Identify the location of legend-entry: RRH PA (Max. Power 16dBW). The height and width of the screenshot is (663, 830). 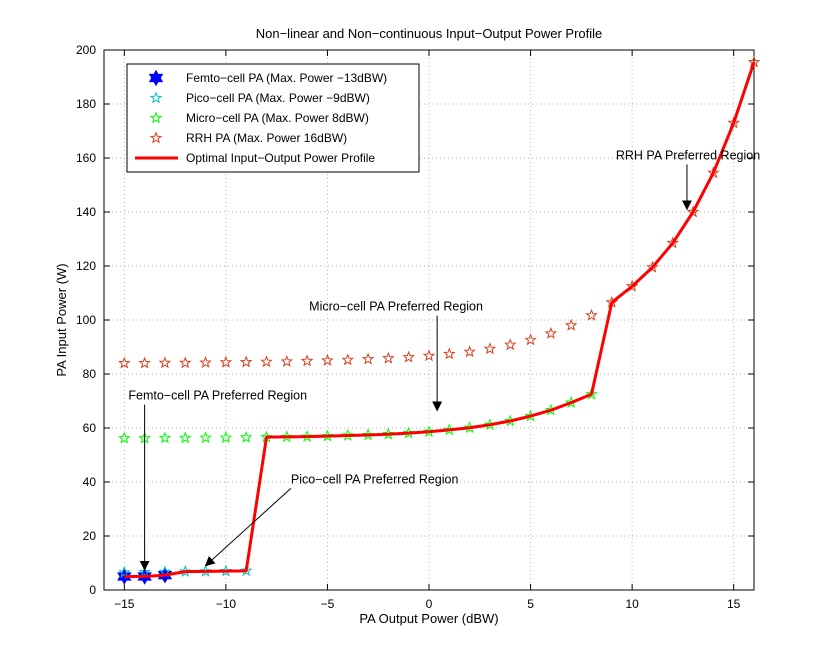
(266, 138).